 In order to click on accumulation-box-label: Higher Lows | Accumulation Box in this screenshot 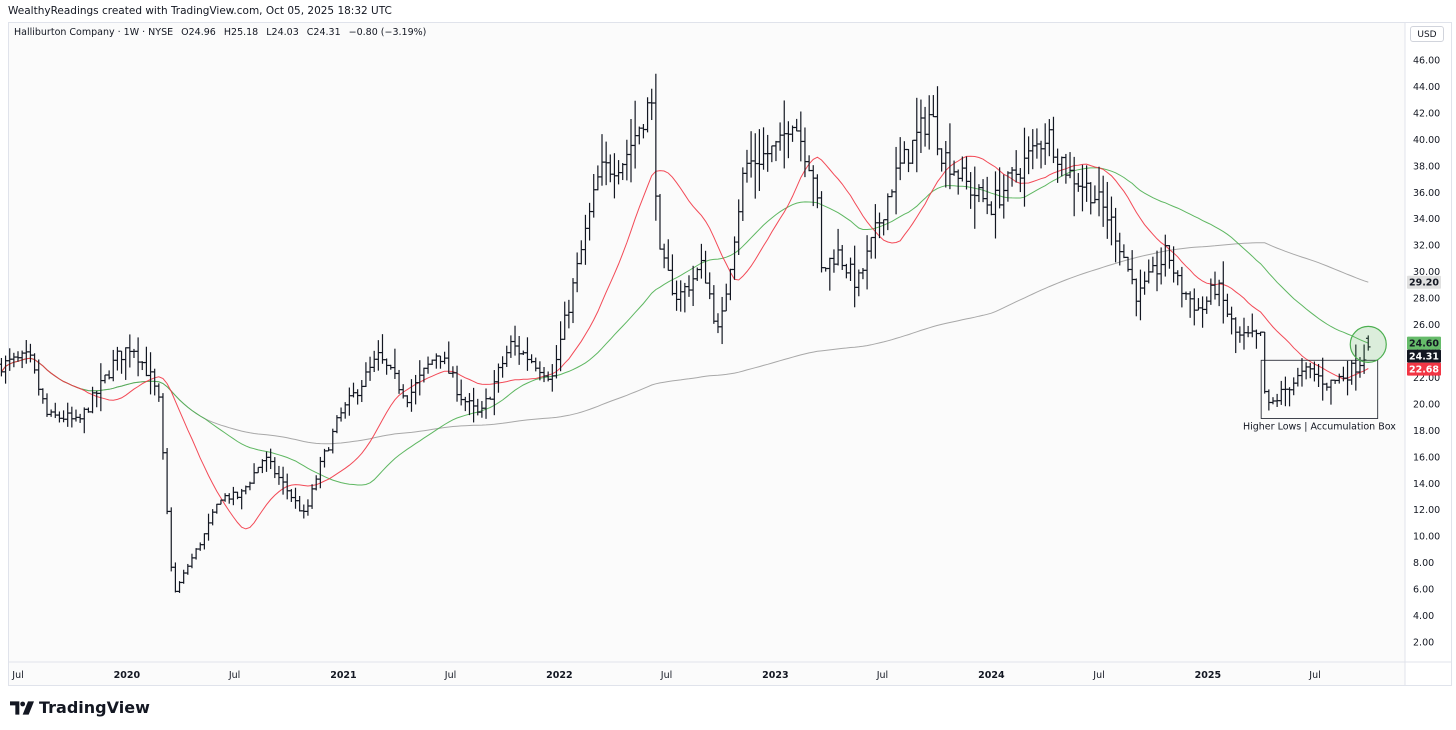, I will do `click(1319, 426)`.